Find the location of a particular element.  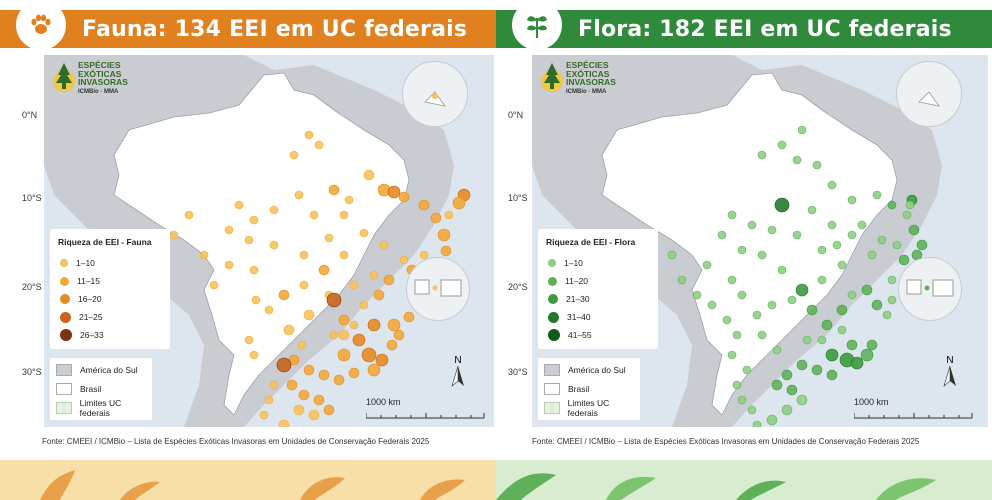

paw-icon is located at coordinates (41, 25).